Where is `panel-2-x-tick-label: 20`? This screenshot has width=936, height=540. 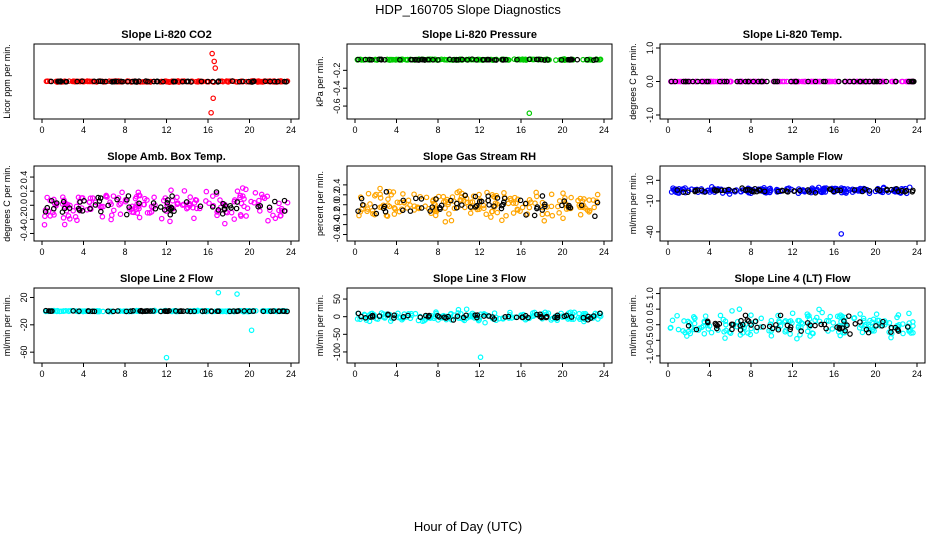
panel-2-x-tick-label: 20 is located at coordinates (562, 130).